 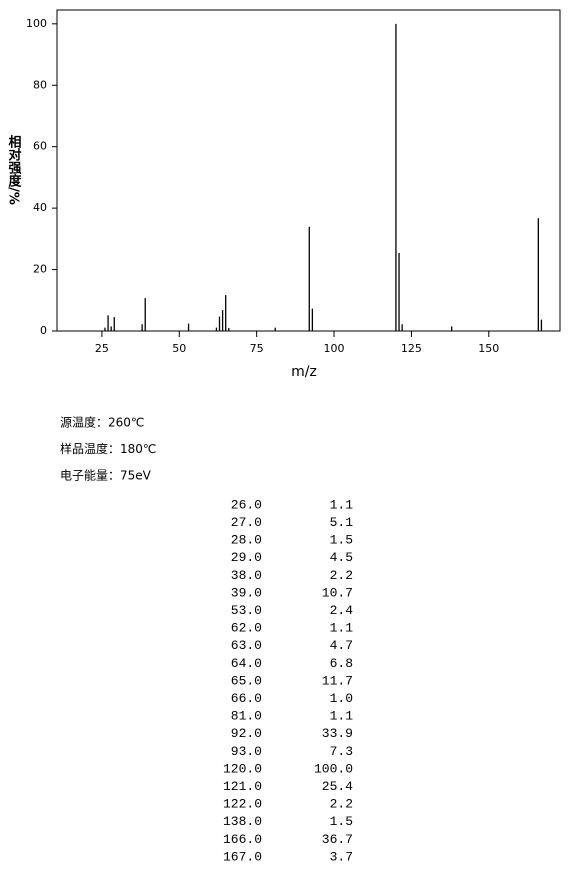 What do you see at coordinates (242, 804) in the screenshot?
I see `table-mz: 122.0` at bounding box center [242, 804].